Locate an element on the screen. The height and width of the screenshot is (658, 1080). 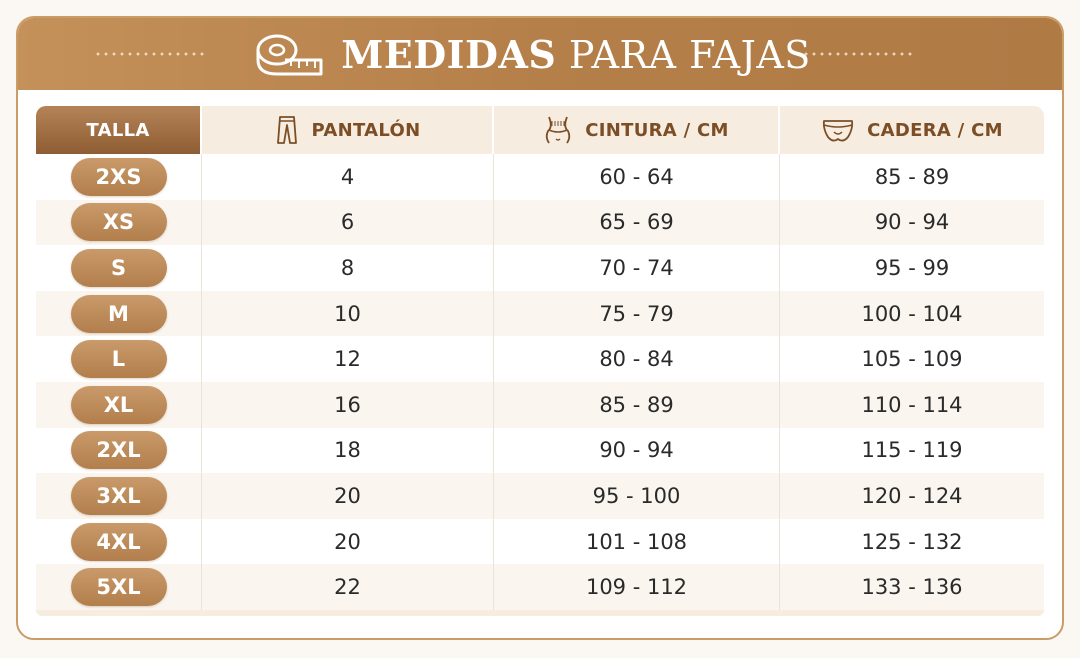
size-cell: 3XL is located at coordinates (119, 496).